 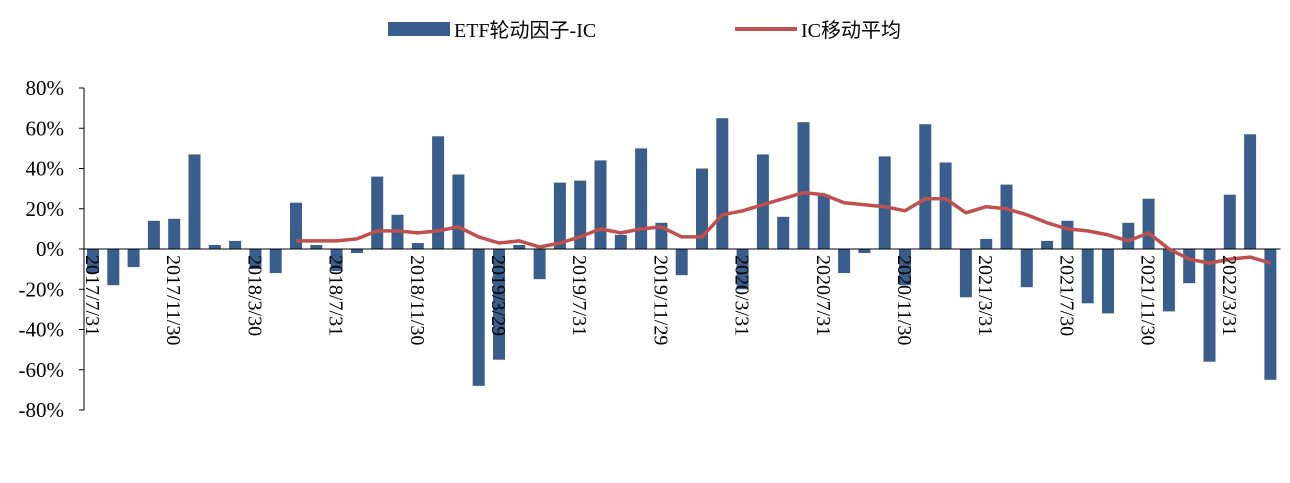 I want to click on x-tick-label-20: 2019/3/29, so click(x=498, y=295).